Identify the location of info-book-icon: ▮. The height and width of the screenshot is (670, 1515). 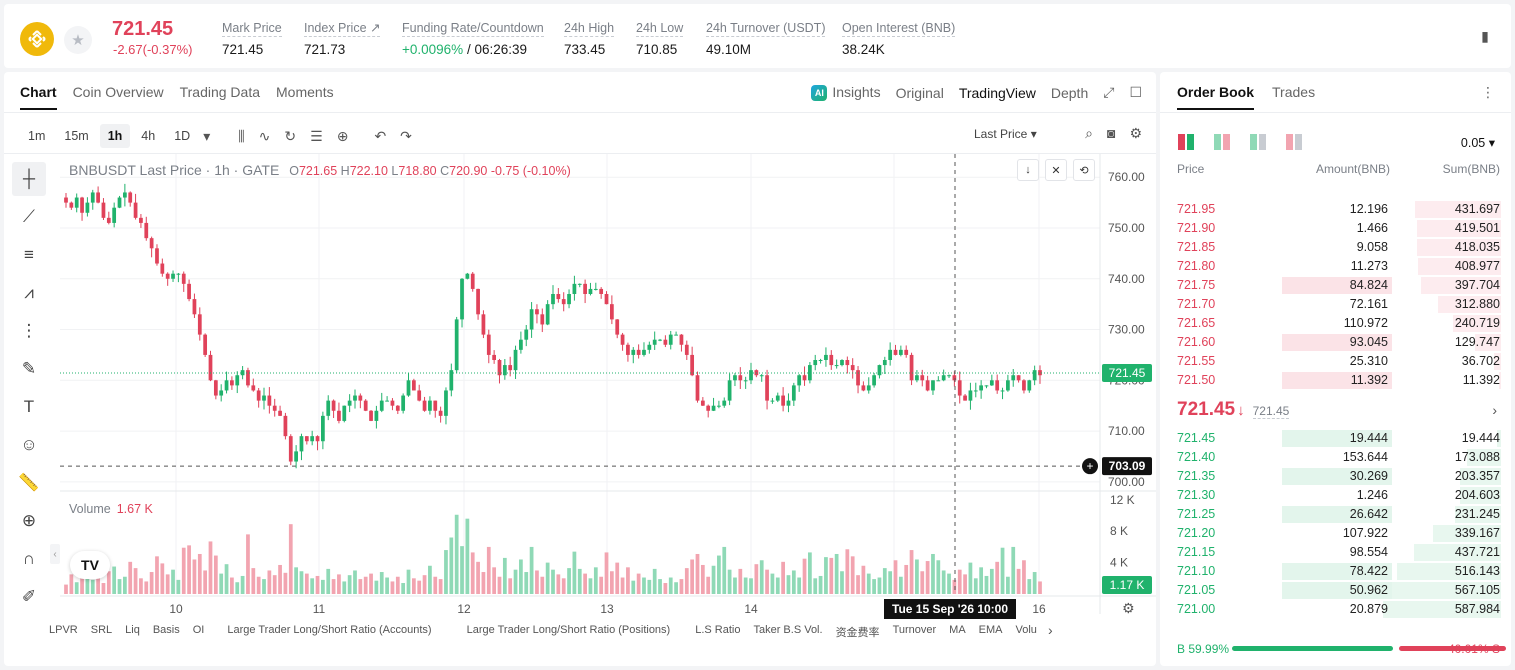
(1485, 35).